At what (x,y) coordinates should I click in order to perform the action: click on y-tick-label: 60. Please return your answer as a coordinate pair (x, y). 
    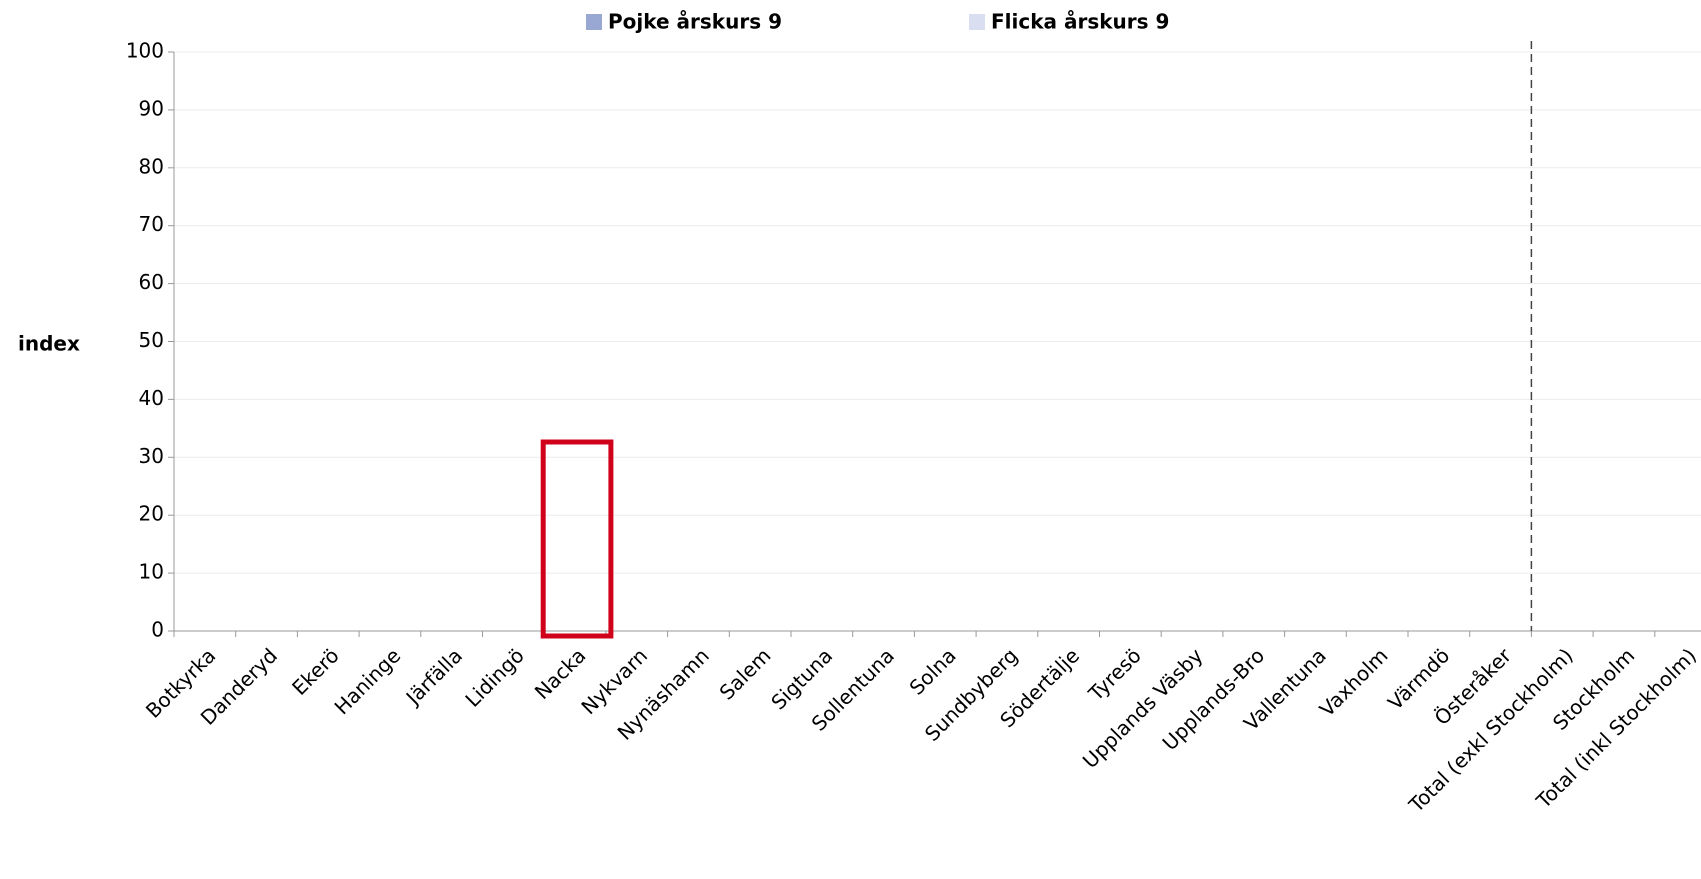
    Looking at the image, I should click on (151, 282).